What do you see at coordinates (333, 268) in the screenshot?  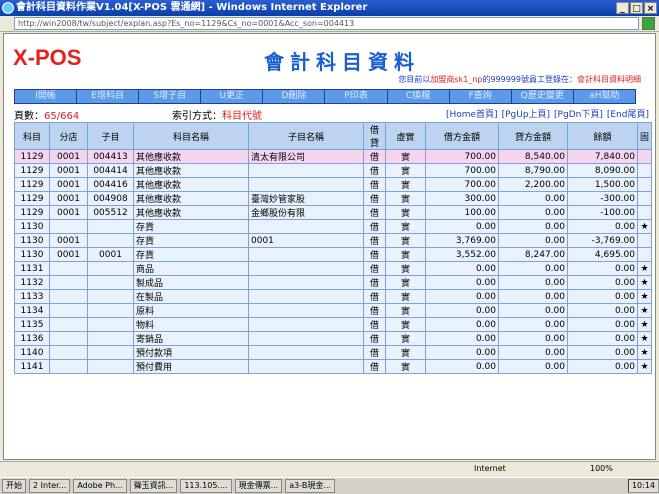 I see `table-row: 1131 商品借實 0.00 0.00 0.00 ★` at bounding box center [333, 268].